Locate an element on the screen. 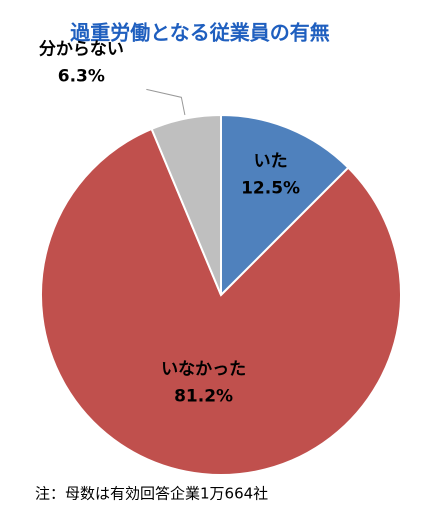 The image size is (430, 517). slice-label: いた is located at coordinates (271, 161).